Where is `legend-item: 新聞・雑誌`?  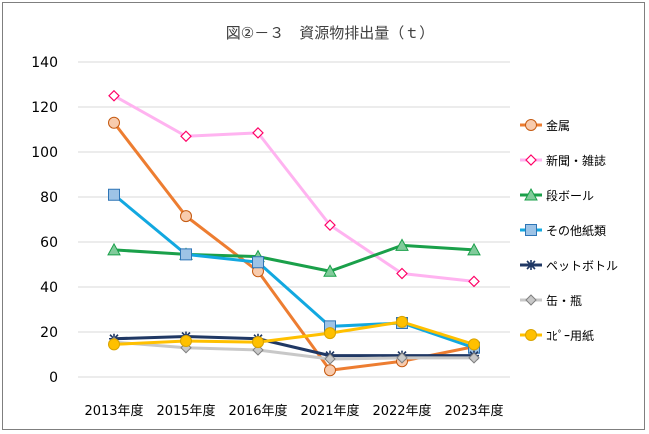
legend-item: 新聞・雑誌 is located at coordinates (563, 160).